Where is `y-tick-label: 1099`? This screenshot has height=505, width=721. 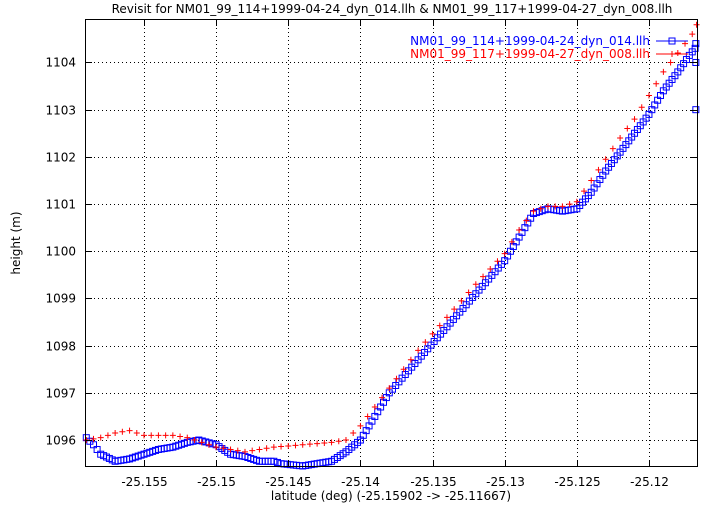 y-tick-label: 1099 is located at coordinates (60, 299).